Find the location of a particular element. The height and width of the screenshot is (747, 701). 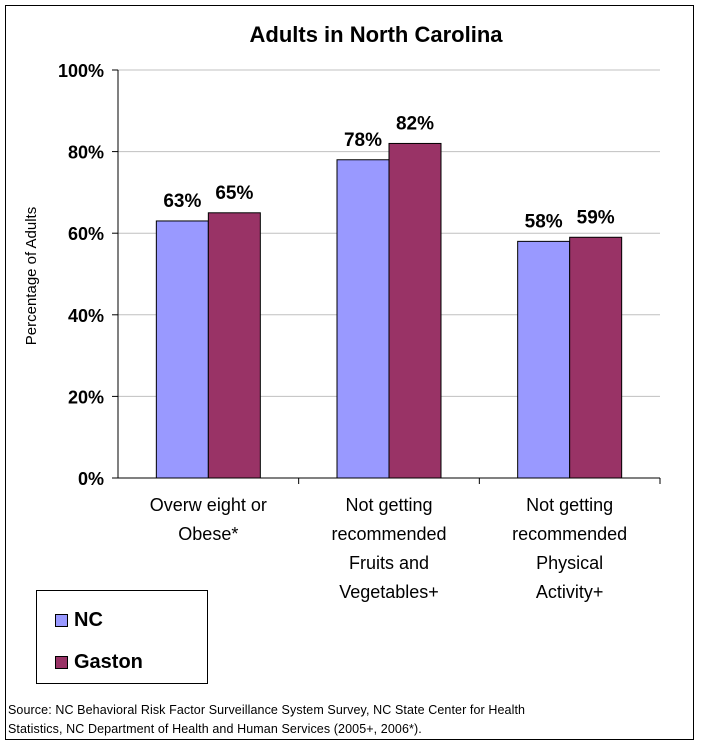

x-tick-label: Overw eight or is located at coordinates (208, 505).